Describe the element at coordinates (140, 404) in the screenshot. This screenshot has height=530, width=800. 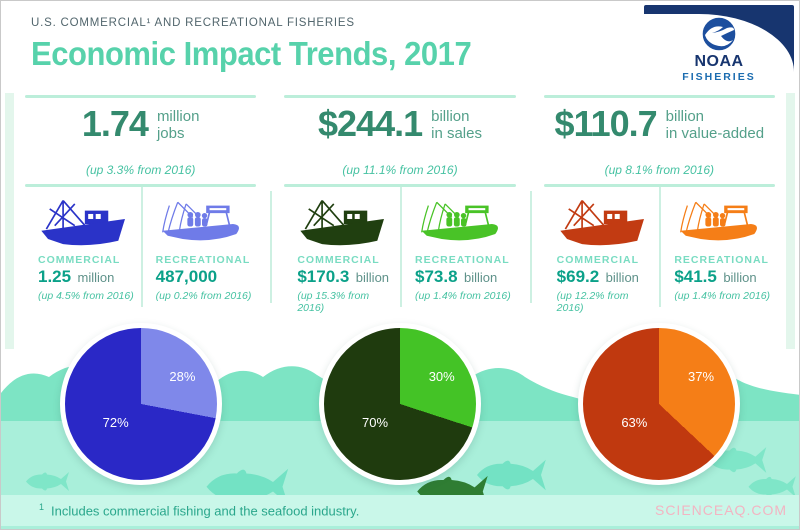
I see `jobs-pie-chart: 72% 28%` at that location.